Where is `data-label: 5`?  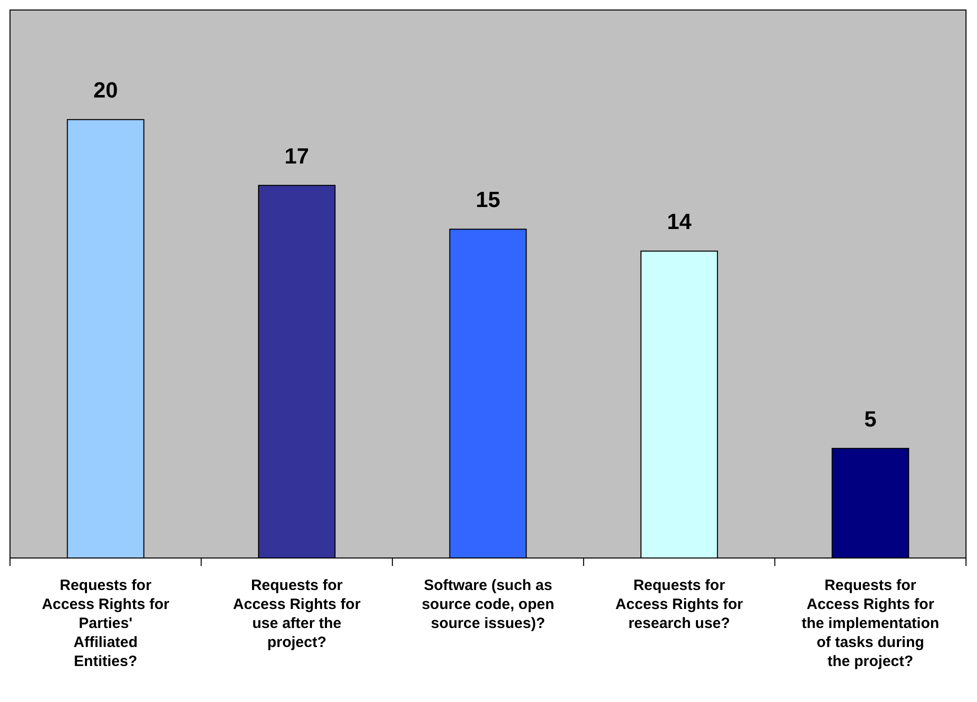 data-label: 5 is located at coordinates (870, 419).